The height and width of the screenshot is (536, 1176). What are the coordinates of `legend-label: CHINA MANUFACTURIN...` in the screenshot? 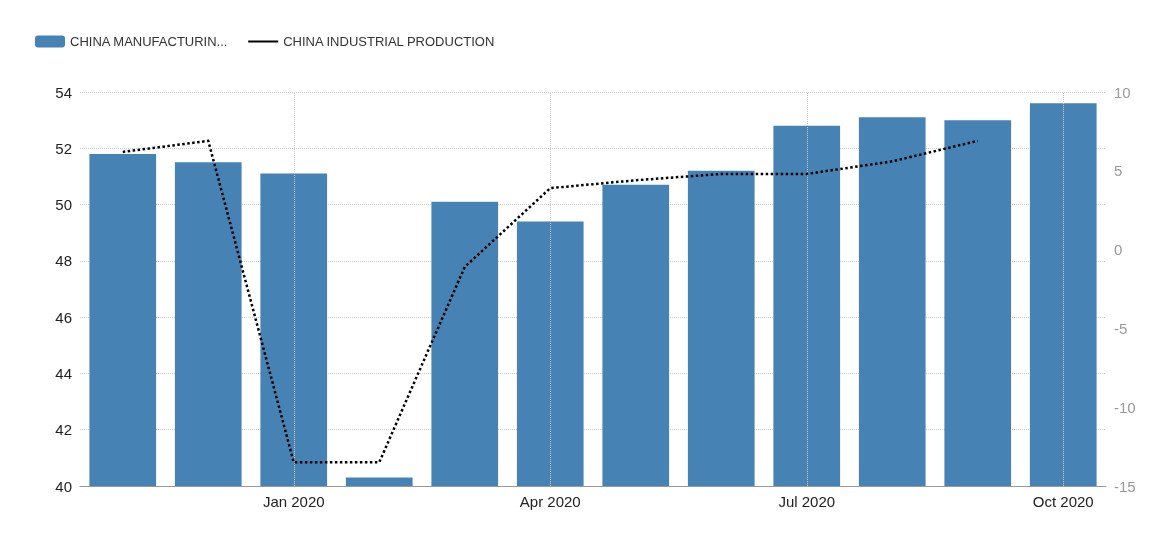 It's located at (149, 41).